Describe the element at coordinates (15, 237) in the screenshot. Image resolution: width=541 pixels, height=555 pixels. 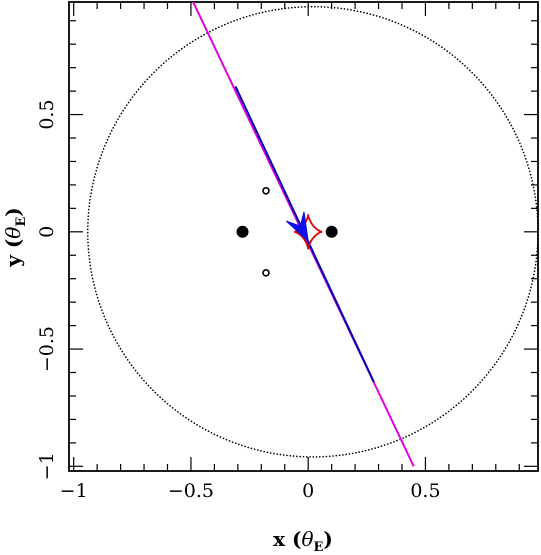
I see `y-axis-label: y (θE)` at that location.